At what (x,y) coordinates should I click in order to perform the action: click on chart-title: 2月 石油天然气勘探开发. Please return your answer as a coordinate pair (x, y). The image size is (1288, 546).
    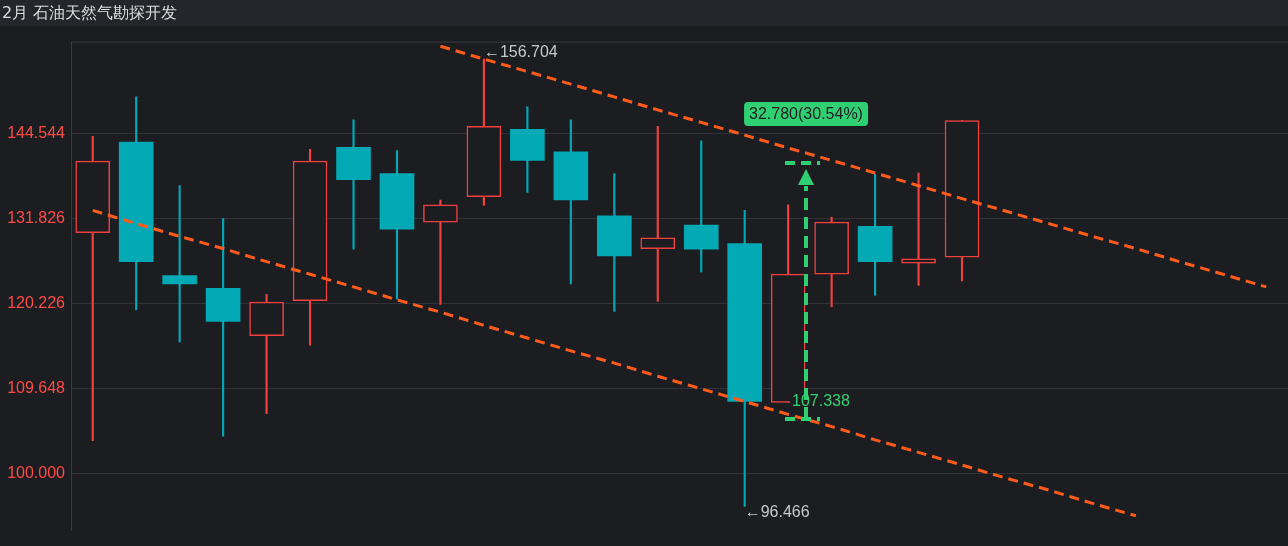
    Looking at the image, I should click on (644, 13).